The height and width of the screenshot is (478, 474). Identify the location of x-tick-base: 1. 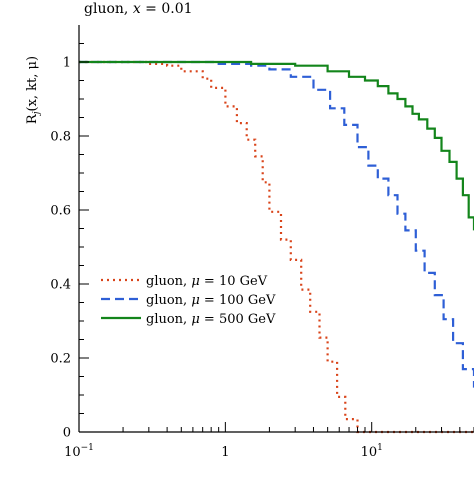
(225, 452).